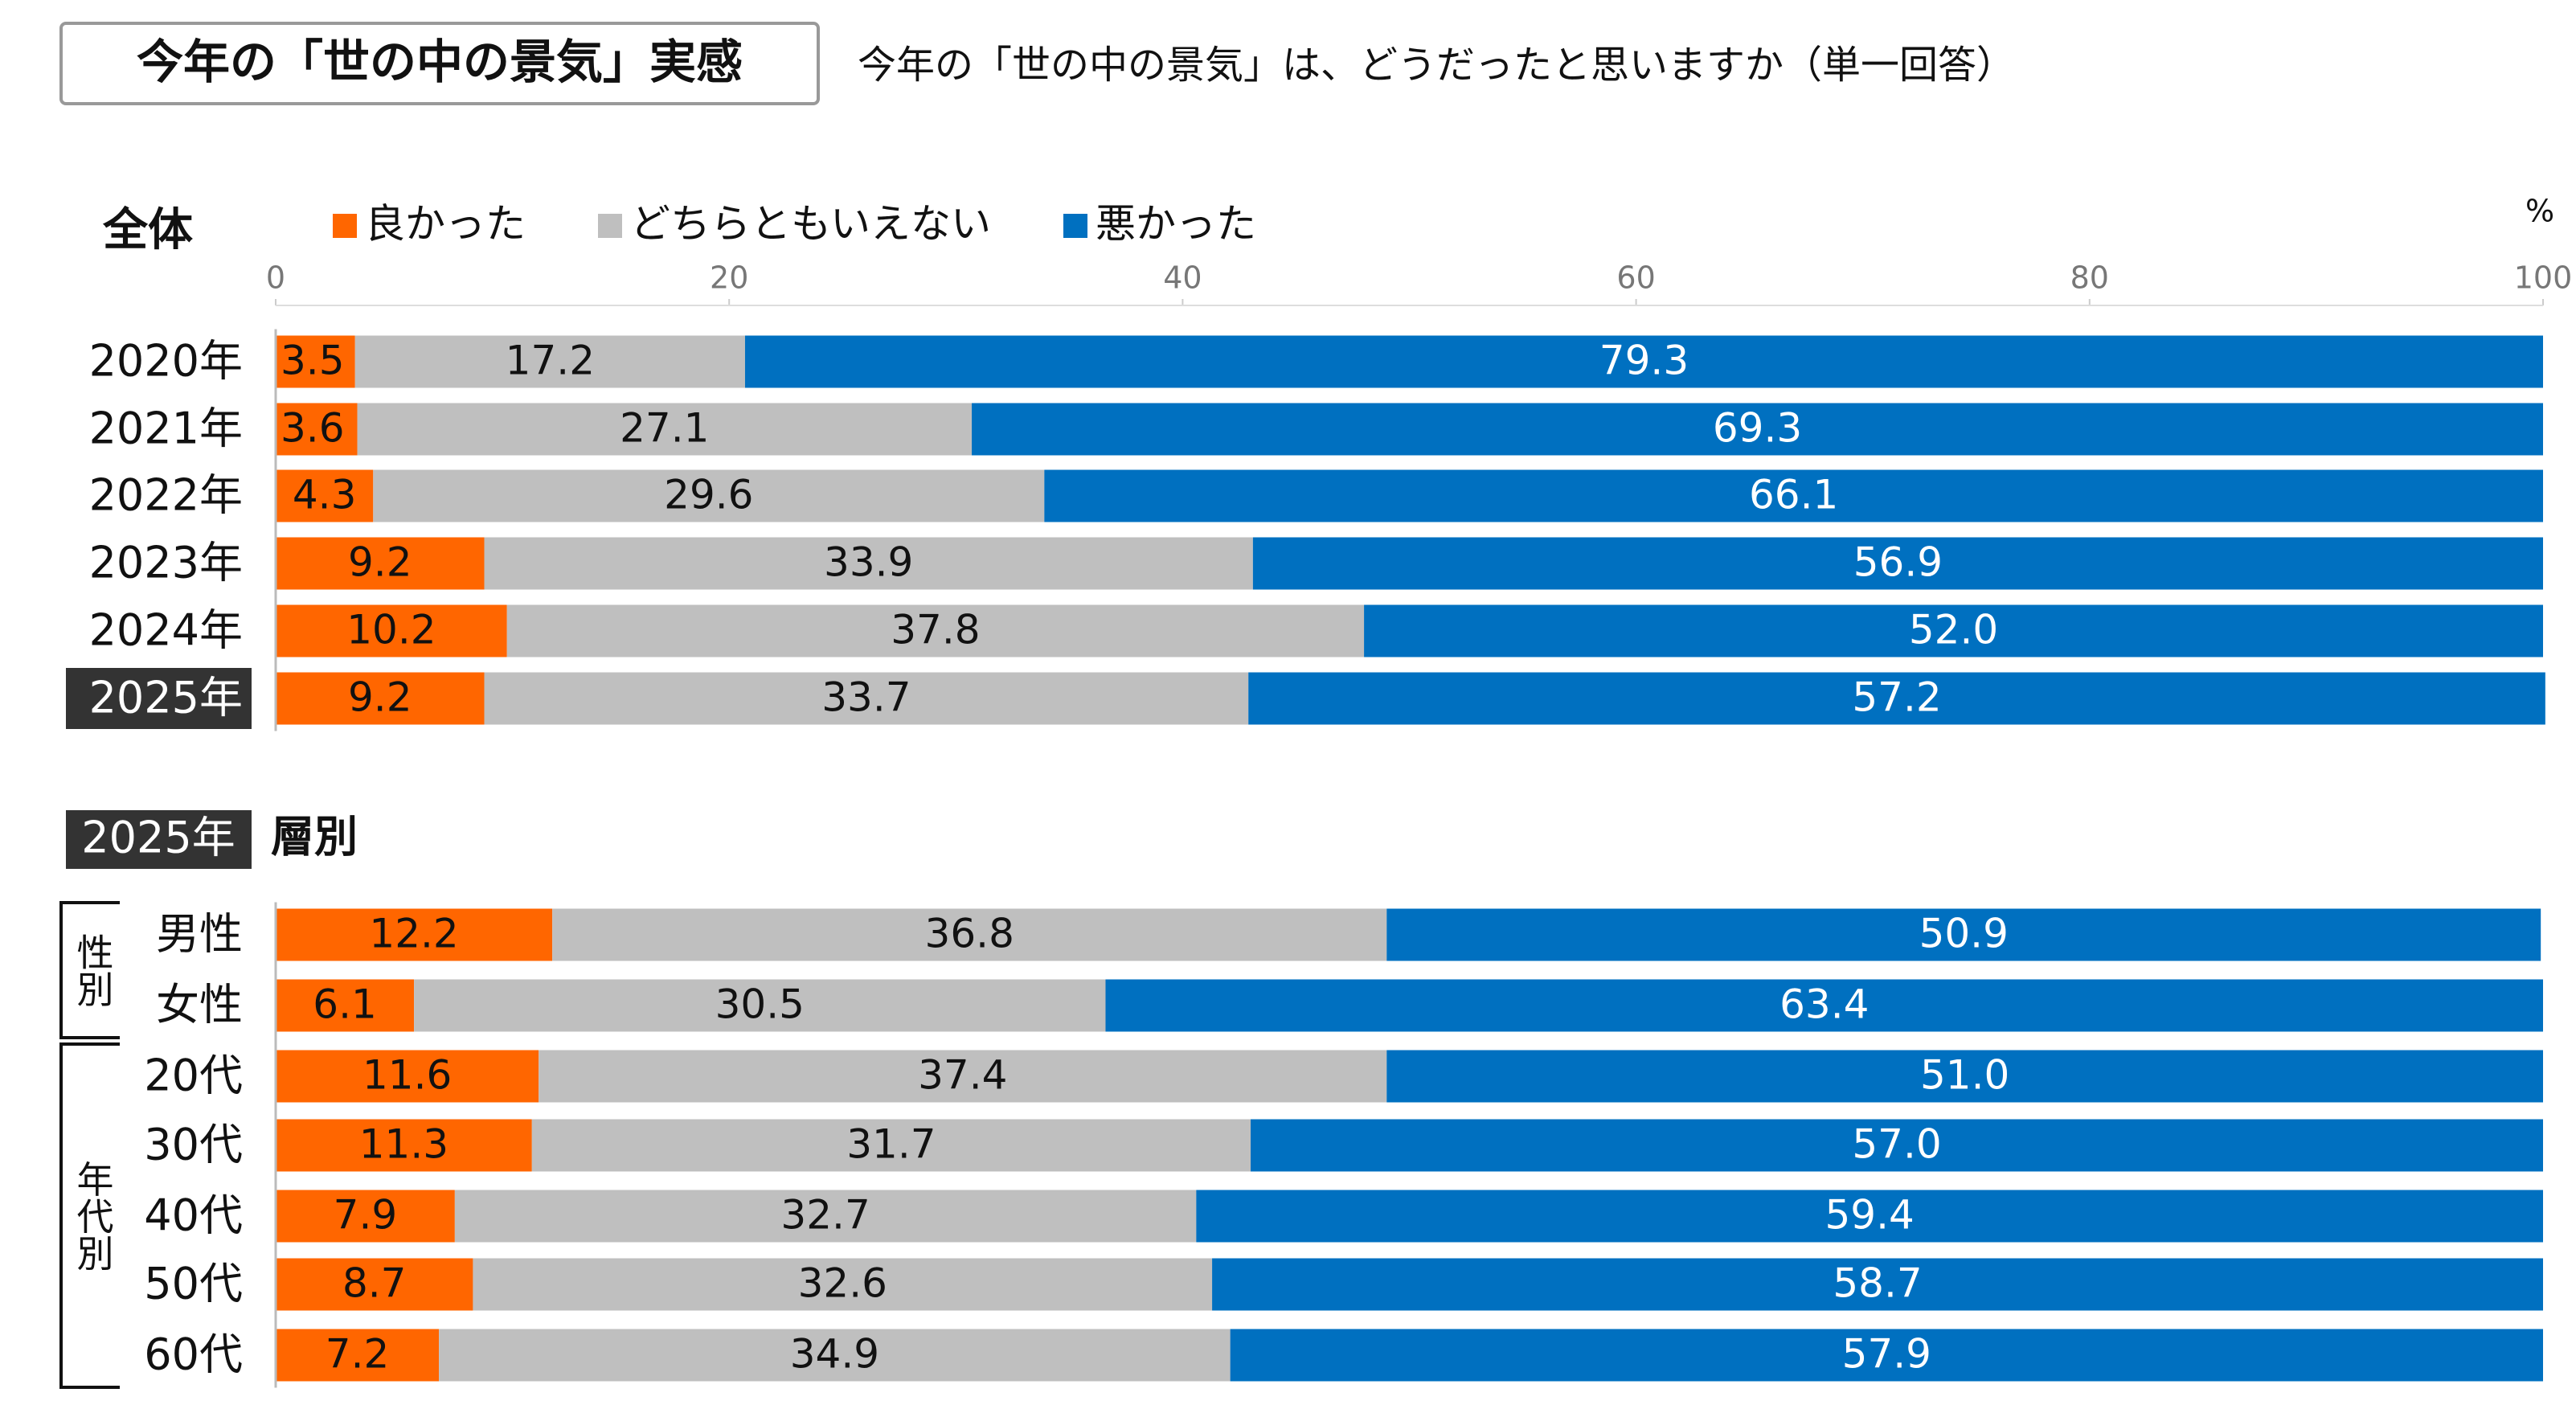 The height and width of the screenshot is (1409, 2576). I want to click on data-label: 34.9, so click(834, 1354).